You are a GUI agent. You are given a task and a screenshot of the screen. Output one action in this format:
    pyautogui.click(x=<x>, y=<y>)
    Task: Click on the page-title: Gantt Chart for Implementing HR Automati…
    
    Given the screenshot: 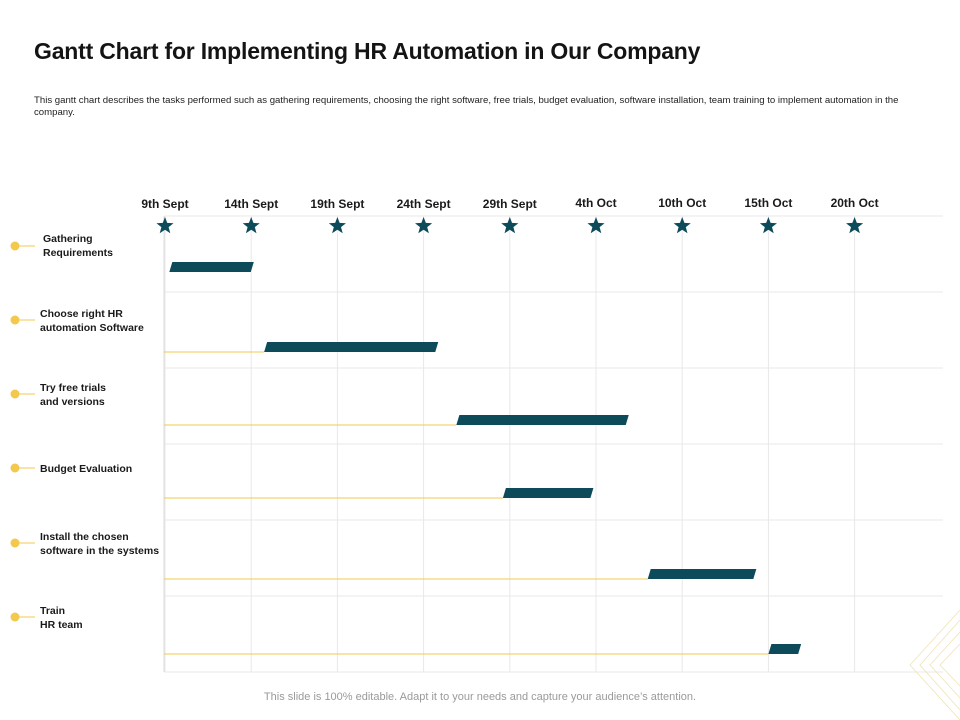 What is the action you would take?
    pyautogui.click(x=367, y=51)
    